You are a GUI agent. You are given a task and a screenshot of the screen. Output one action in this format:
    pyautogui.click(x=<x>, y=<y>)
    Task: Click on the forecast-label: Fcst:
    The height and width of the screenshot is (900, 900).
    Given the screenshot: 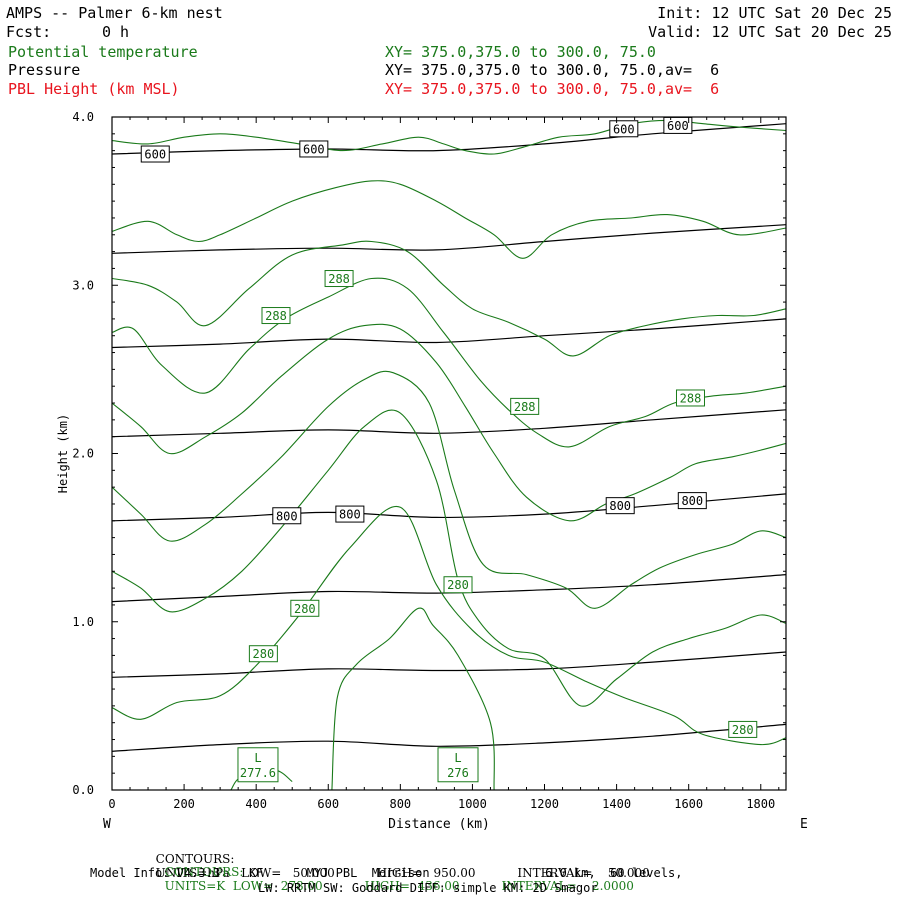 What is the action you would take?
    pyautogui.click(x=29, y=32)
    